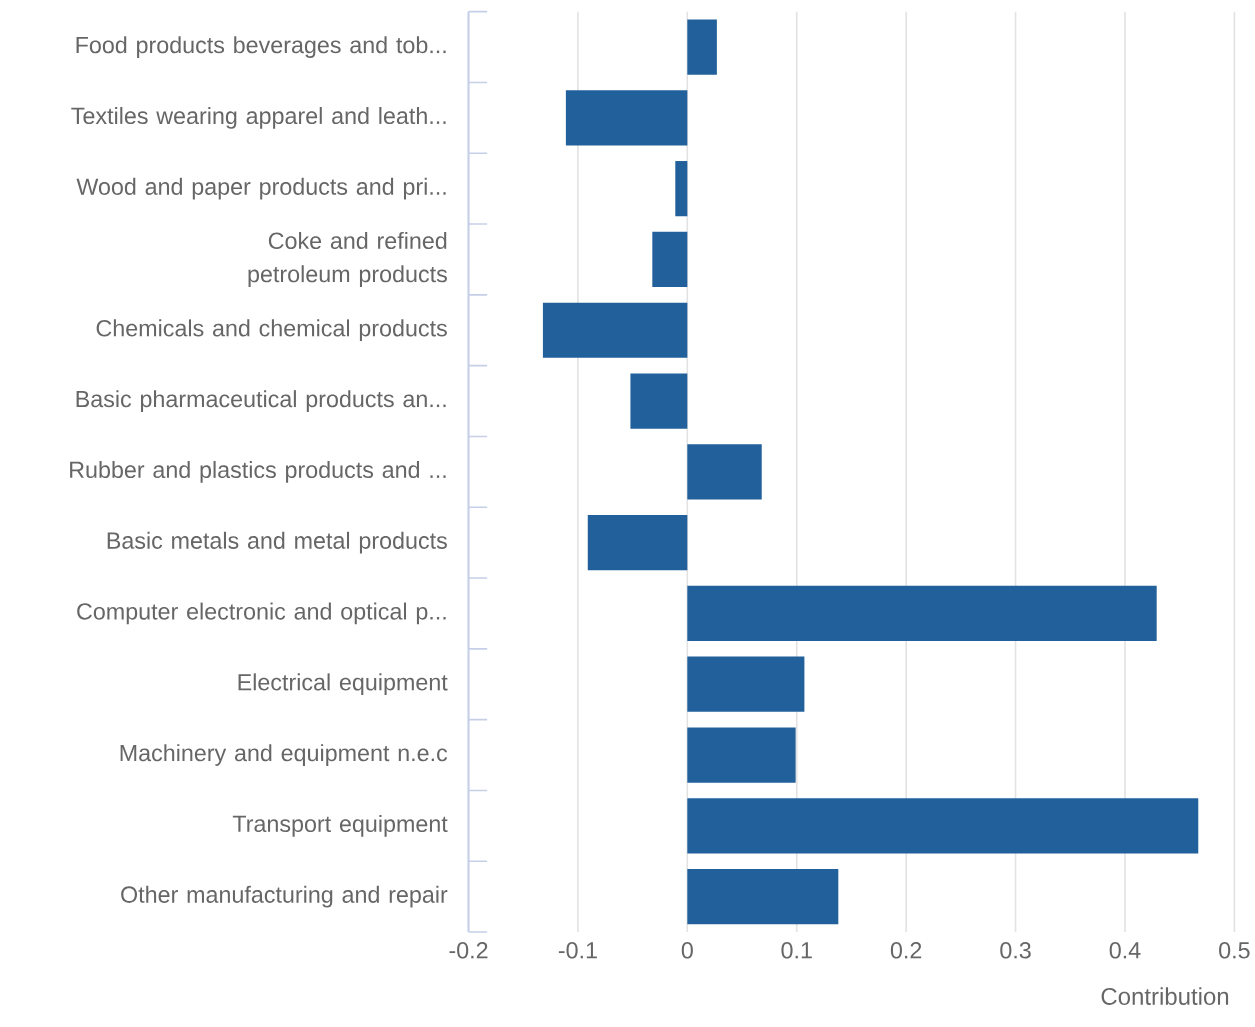 The height and width of the screenshot is (1027, 1255). I want to click on x-tick-label: 0.2, so click(906, 950).